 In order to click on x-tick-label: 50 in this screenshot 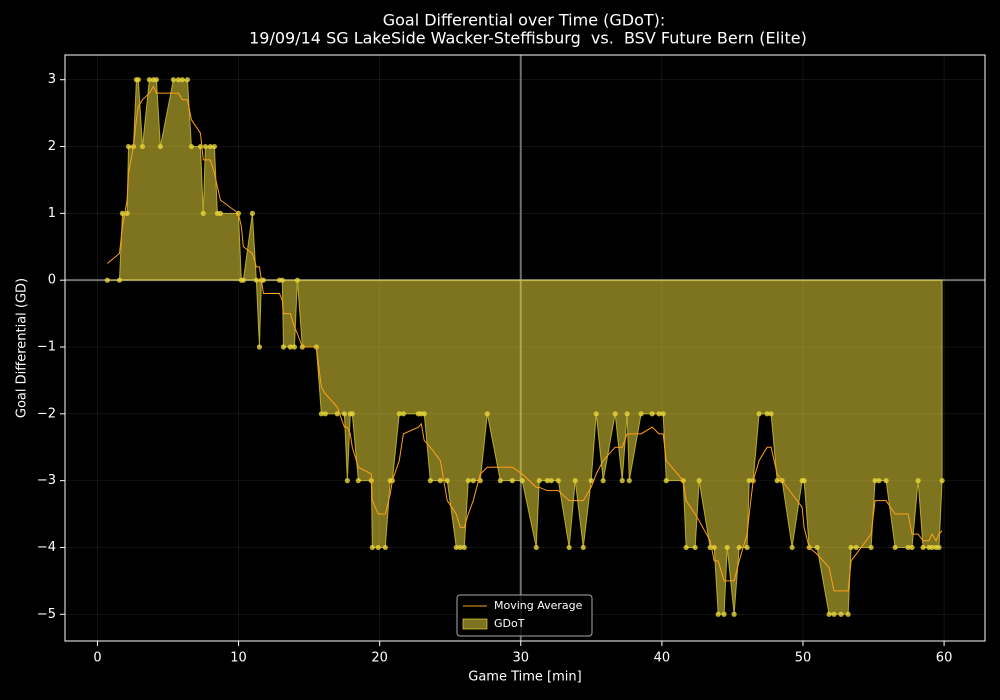, I will do `click(803, 658)`.